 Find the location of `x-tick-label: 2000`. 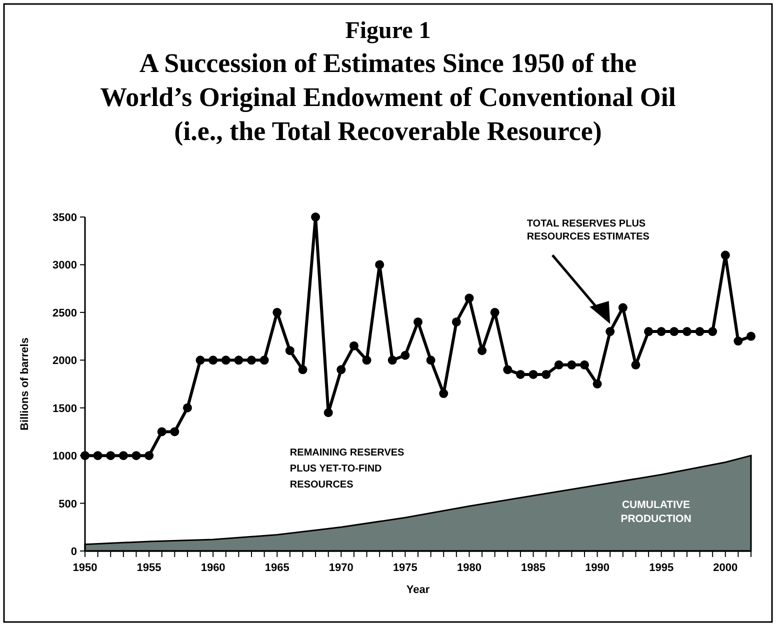

x-tick-label: 2000 is located at coordinates (725, 568).